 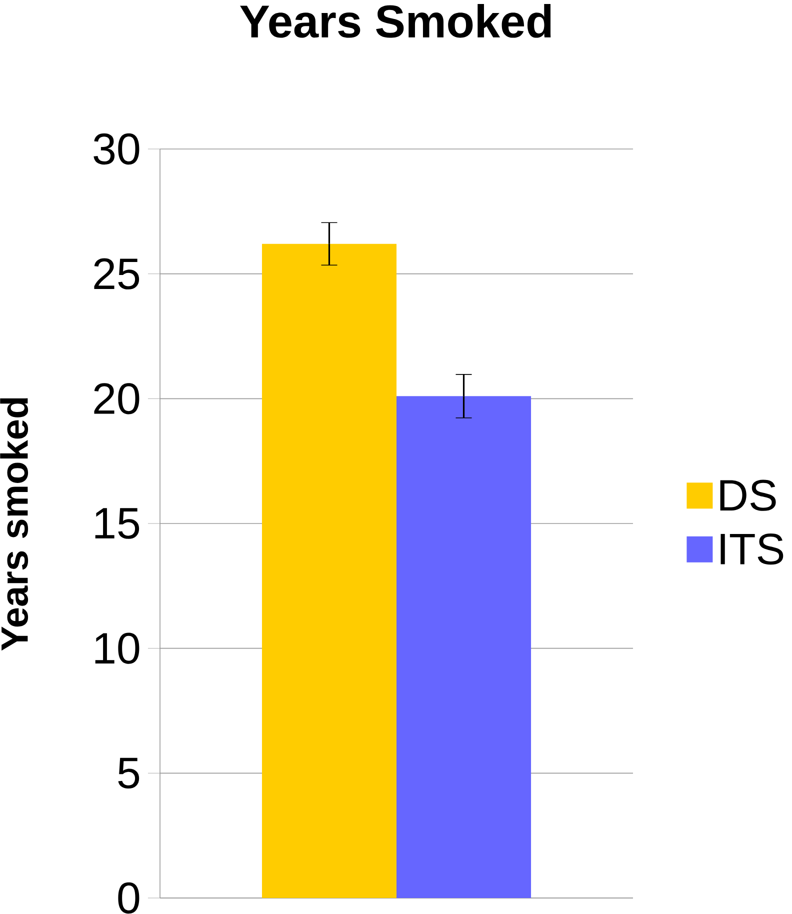 What do you see at coordinates (117, 523) in the screenshot?
I see `y-tick-label: 15` at bounding box center [117, 523].